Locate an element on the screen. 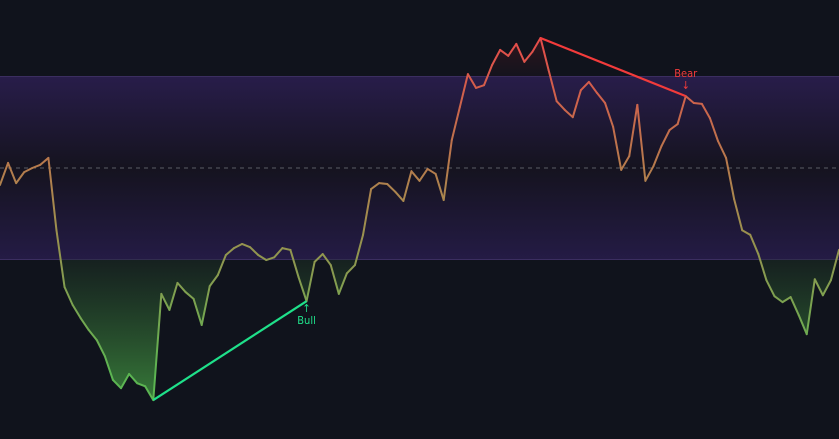 This screenshot has height=439, width=839. bearish-divergence-line is located at coordinates (613, 67).